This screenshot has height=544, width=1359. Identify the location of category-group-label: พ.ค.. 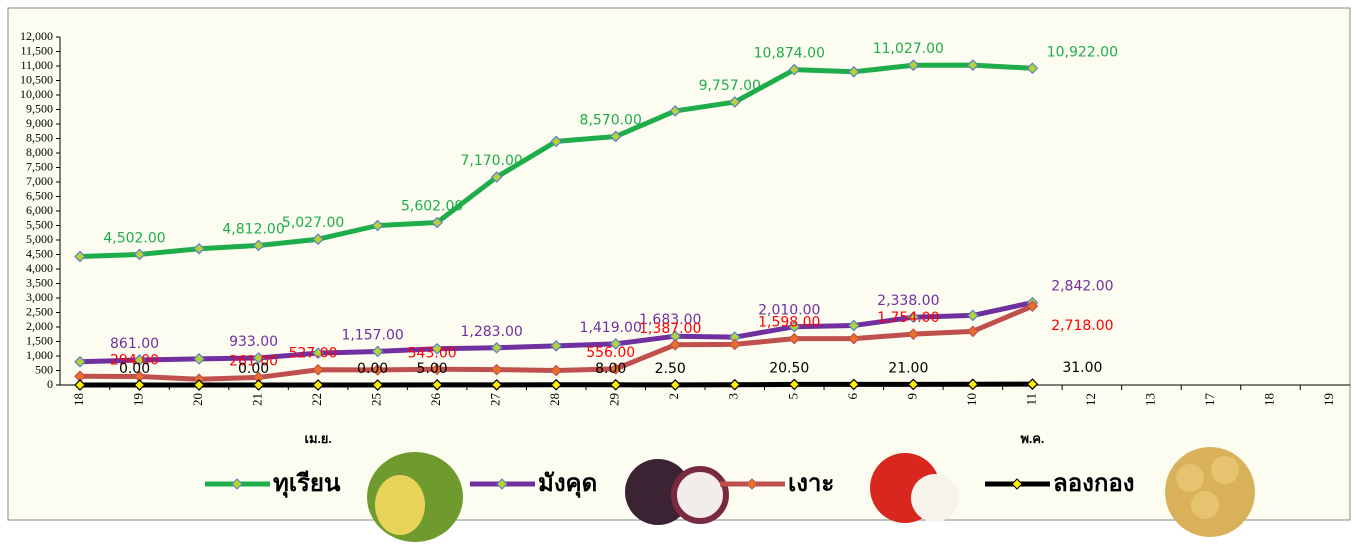
(1032, 438).